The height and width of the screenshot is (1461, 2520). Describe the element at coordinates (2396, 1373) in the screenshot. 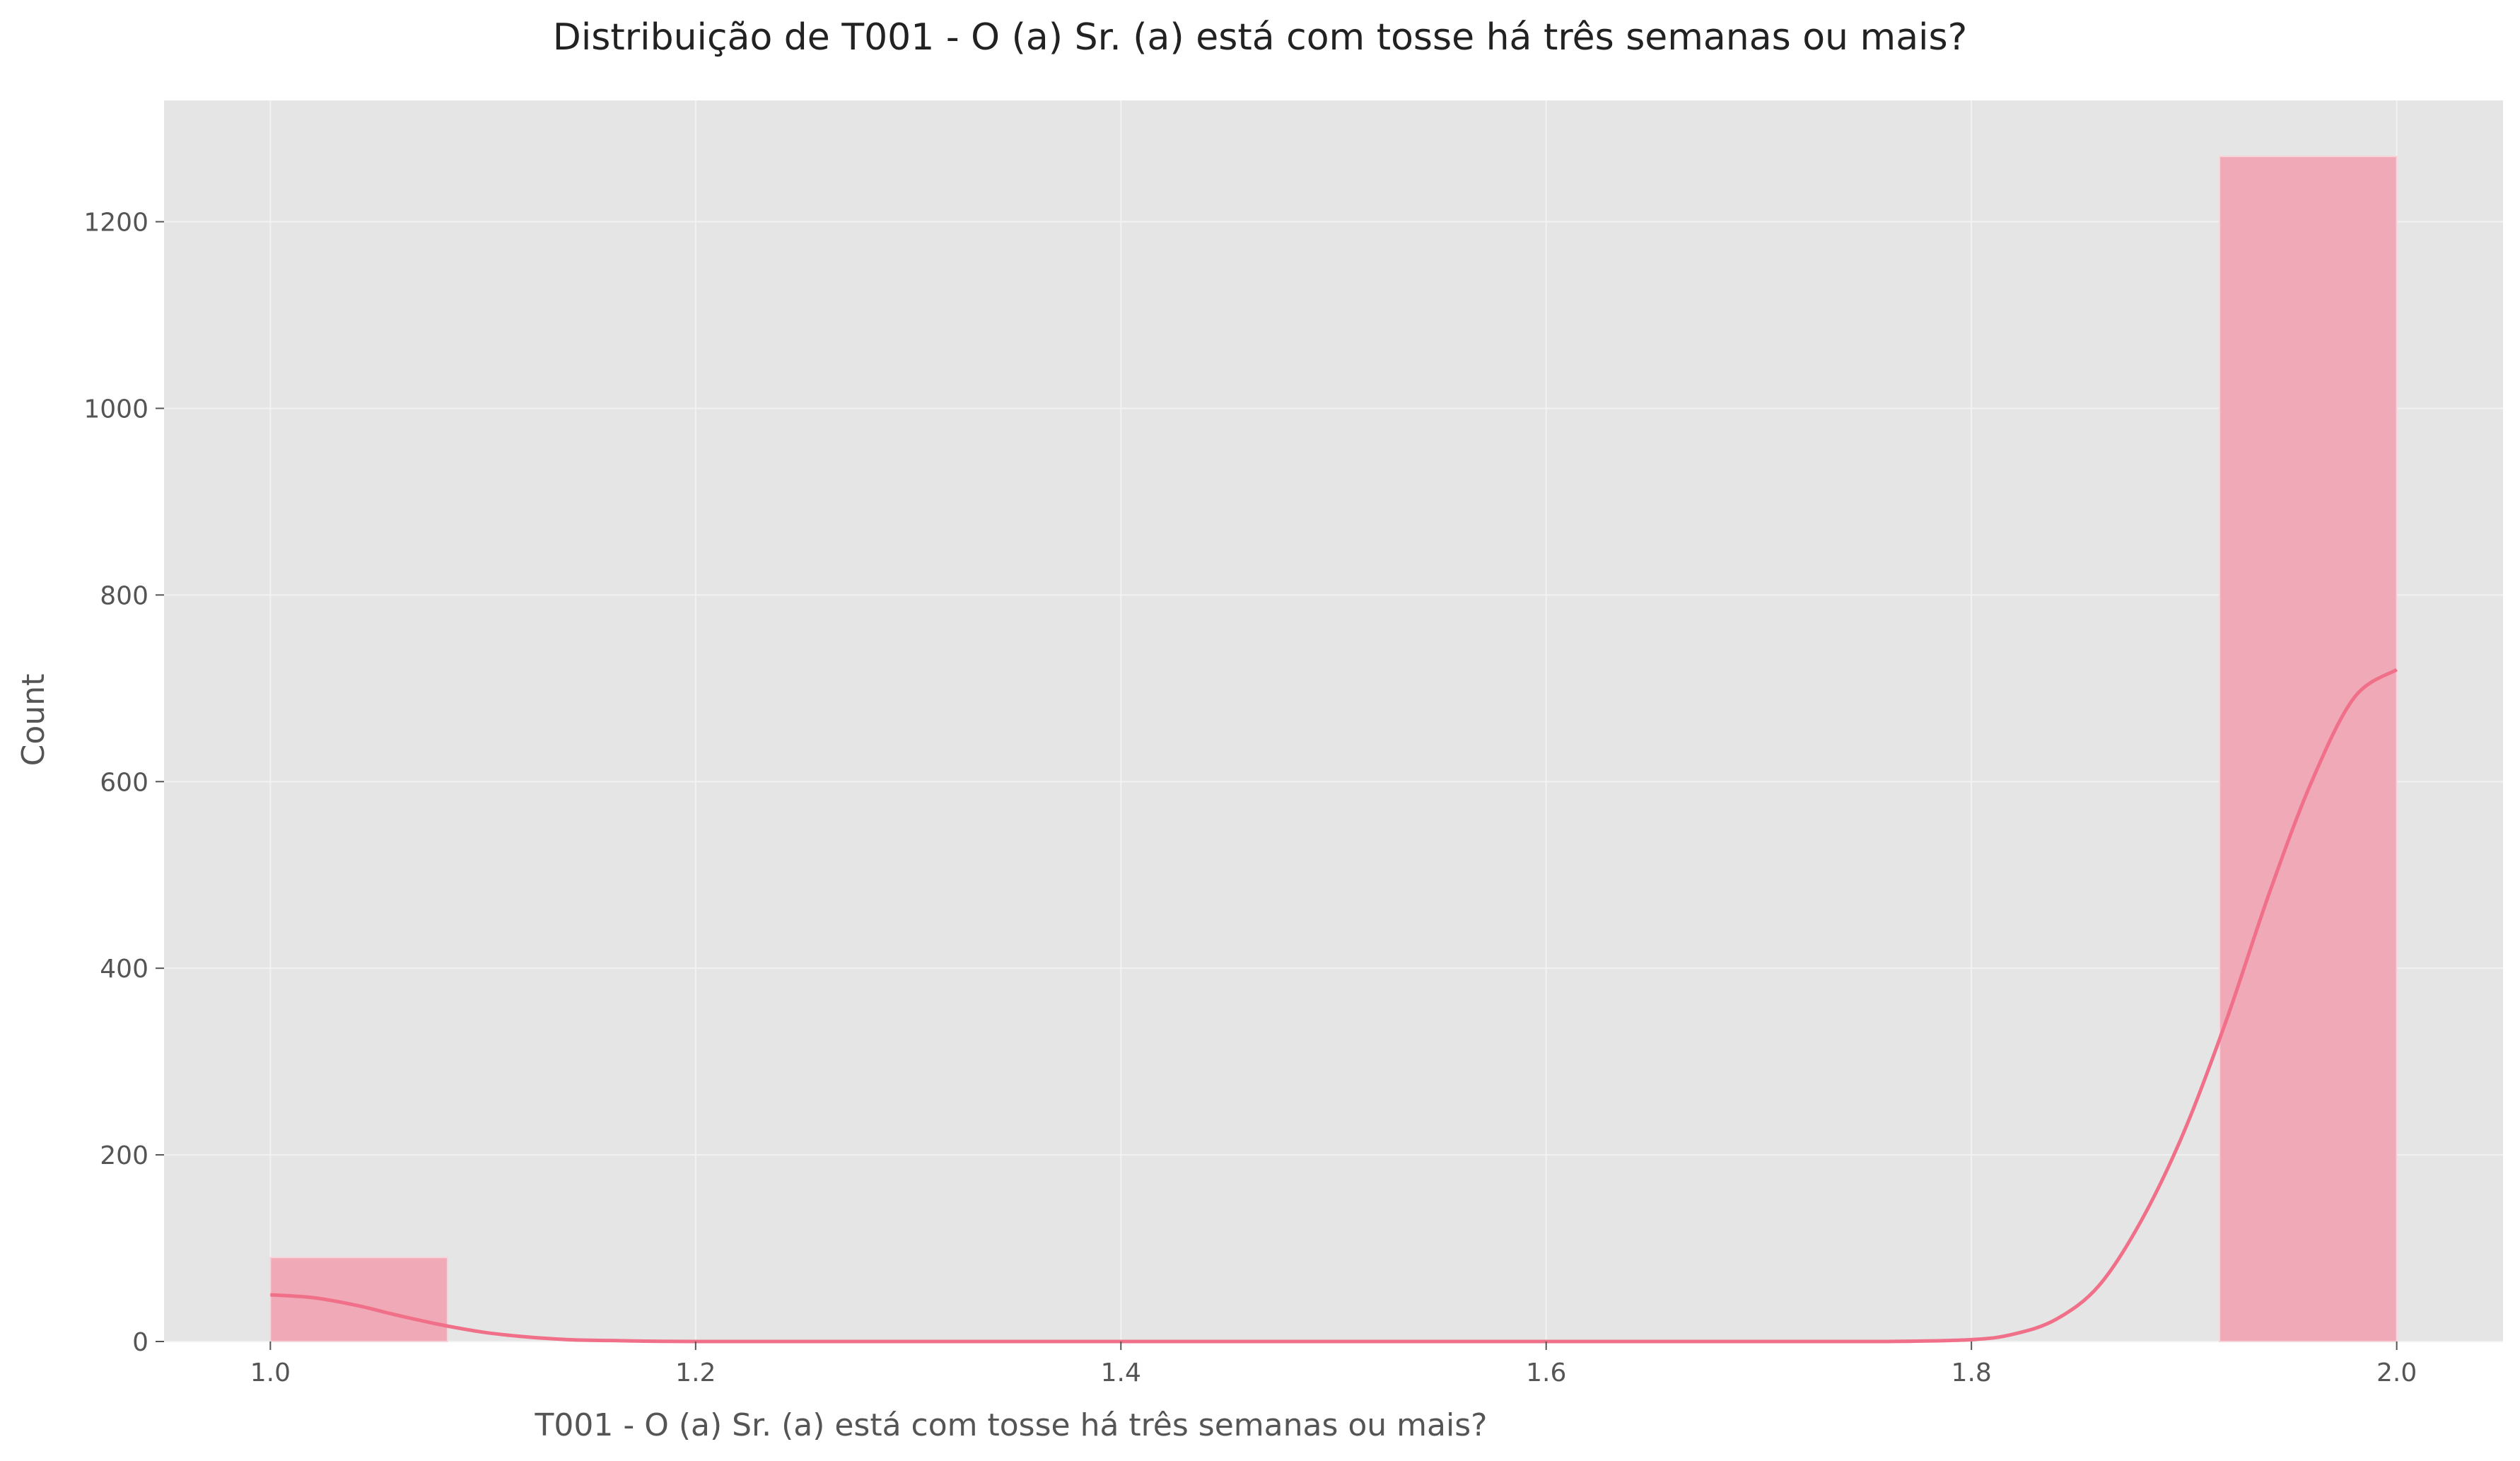

I see `x-tick-label: 2.0` at that location.